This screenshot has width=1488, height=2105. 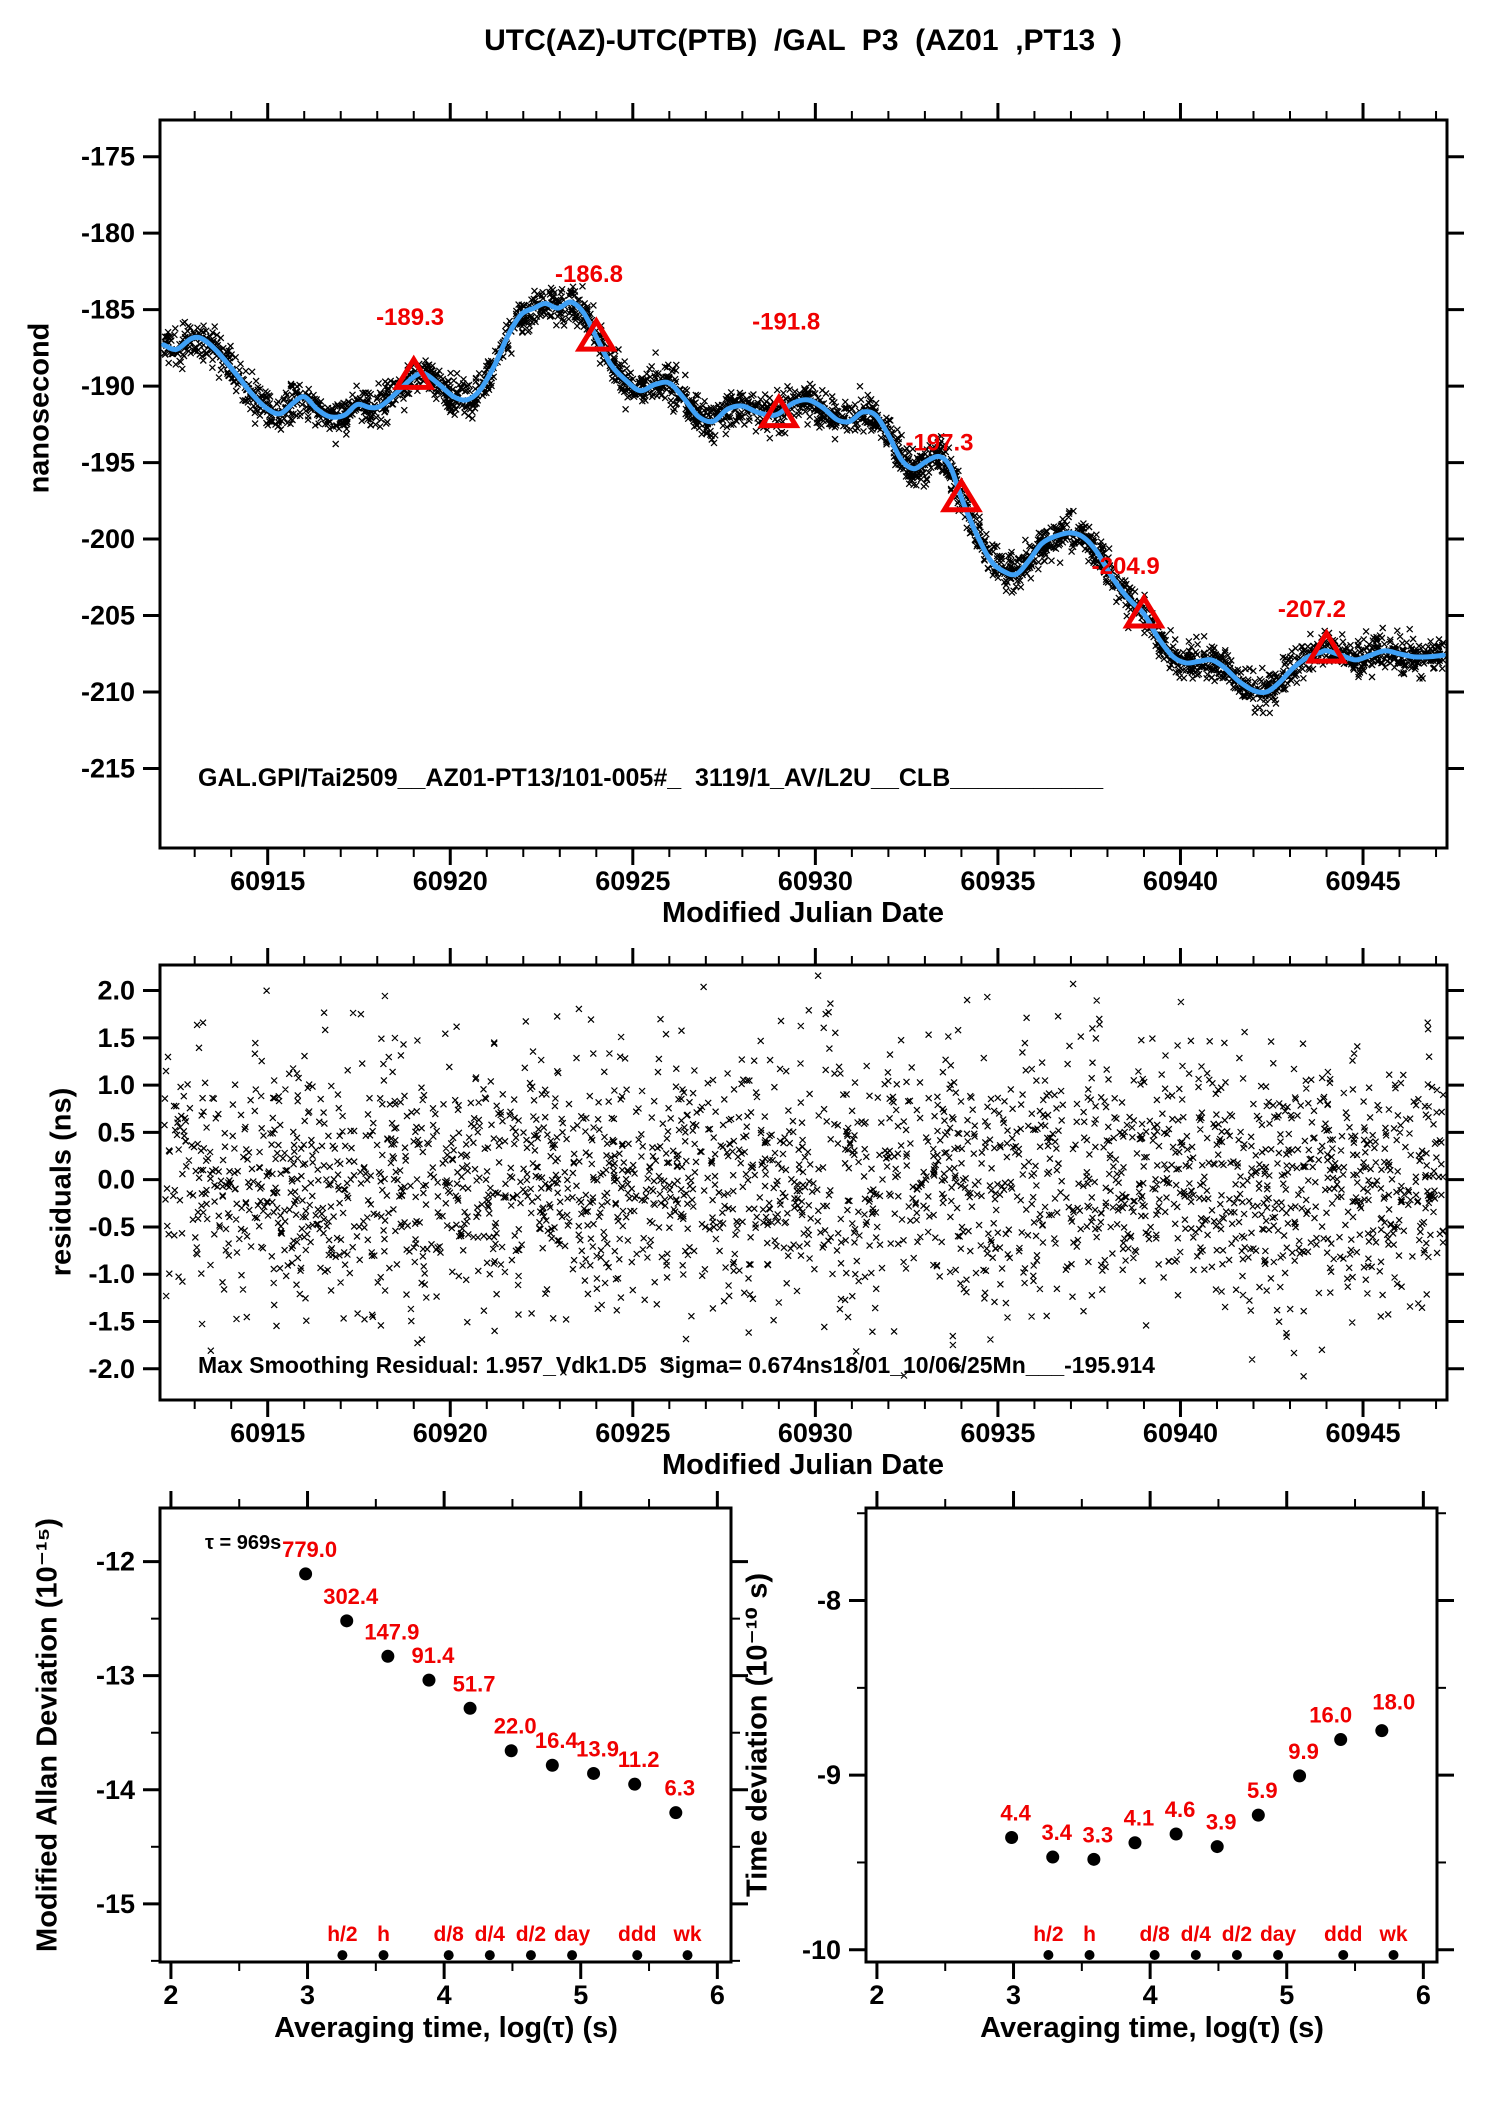 What do you see at coordinates (1330, 1715) in the screenshot?
I see `tdev-value-label: 16.0` at bounding box center [1330, 1715].